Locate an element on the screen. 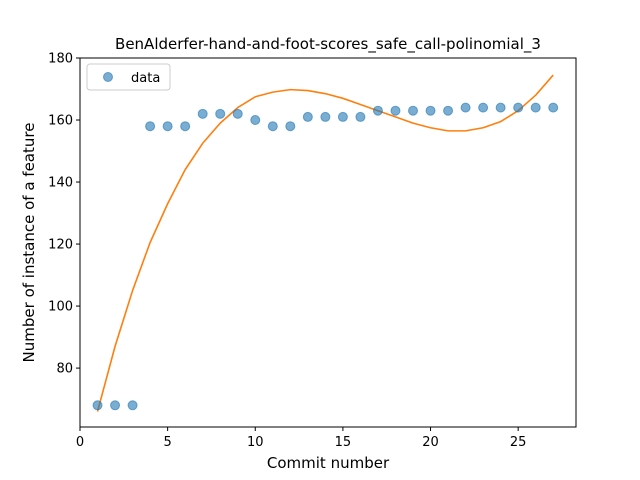  legend: data is located at coordinates (128, 77).